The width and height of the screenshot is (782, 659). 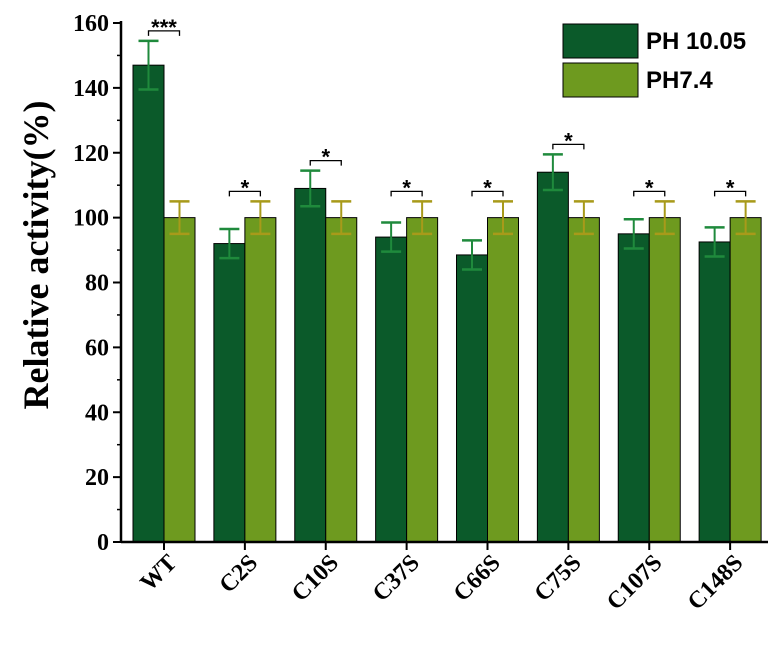 What do you see at coordinates (558, 578) in the screenshot?
I see `x-tick-label-c75s: C75S` at bounding box center [558, 578].